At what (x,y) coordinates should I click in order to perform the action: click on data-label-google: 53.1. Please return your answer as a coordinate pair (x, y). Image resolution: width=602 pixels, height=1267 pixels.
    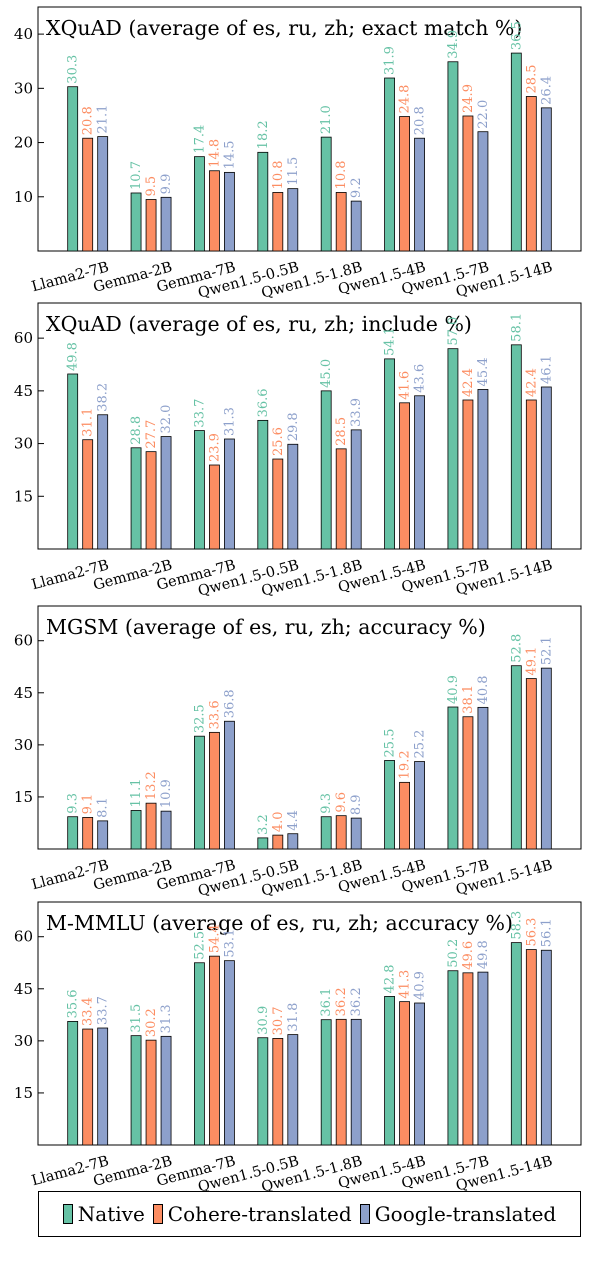
    Looking at the image, I should click on (229, 943).